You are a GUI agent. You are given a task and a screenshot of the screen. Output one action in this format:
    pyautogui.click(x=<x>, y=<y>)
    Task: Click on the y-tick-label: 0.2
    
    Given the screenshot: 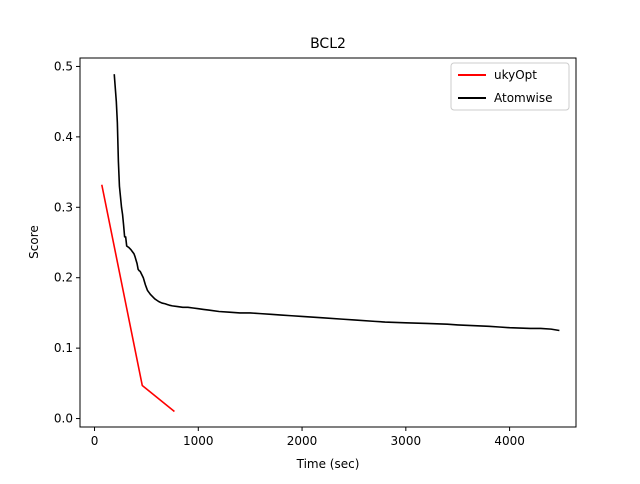 What is the action you would take?
    pyautogui.click(x=63, y=278)
    